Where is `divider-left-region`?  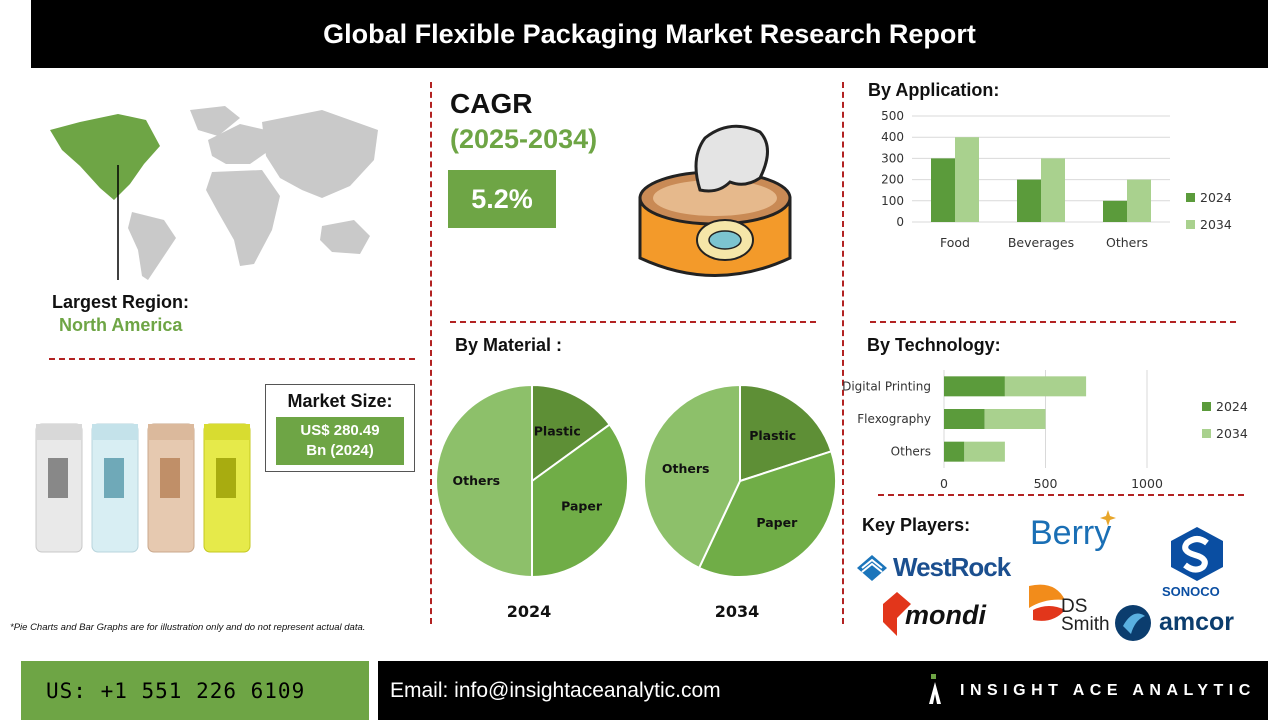 divider-left-region is located at coordinates (232, 359).